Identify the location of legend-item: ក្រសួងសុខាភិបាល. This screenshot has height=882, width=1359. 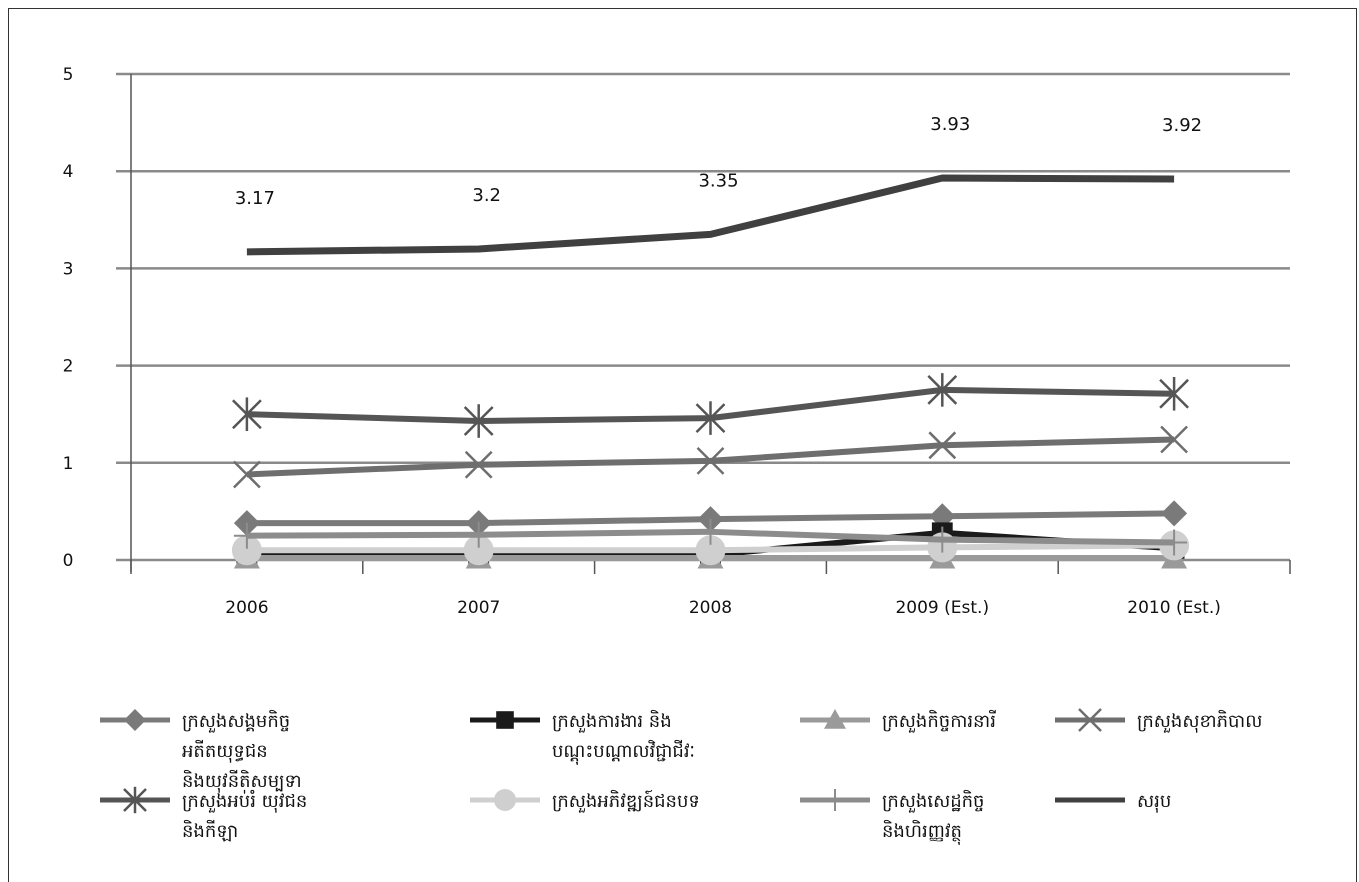
(1158, 720).